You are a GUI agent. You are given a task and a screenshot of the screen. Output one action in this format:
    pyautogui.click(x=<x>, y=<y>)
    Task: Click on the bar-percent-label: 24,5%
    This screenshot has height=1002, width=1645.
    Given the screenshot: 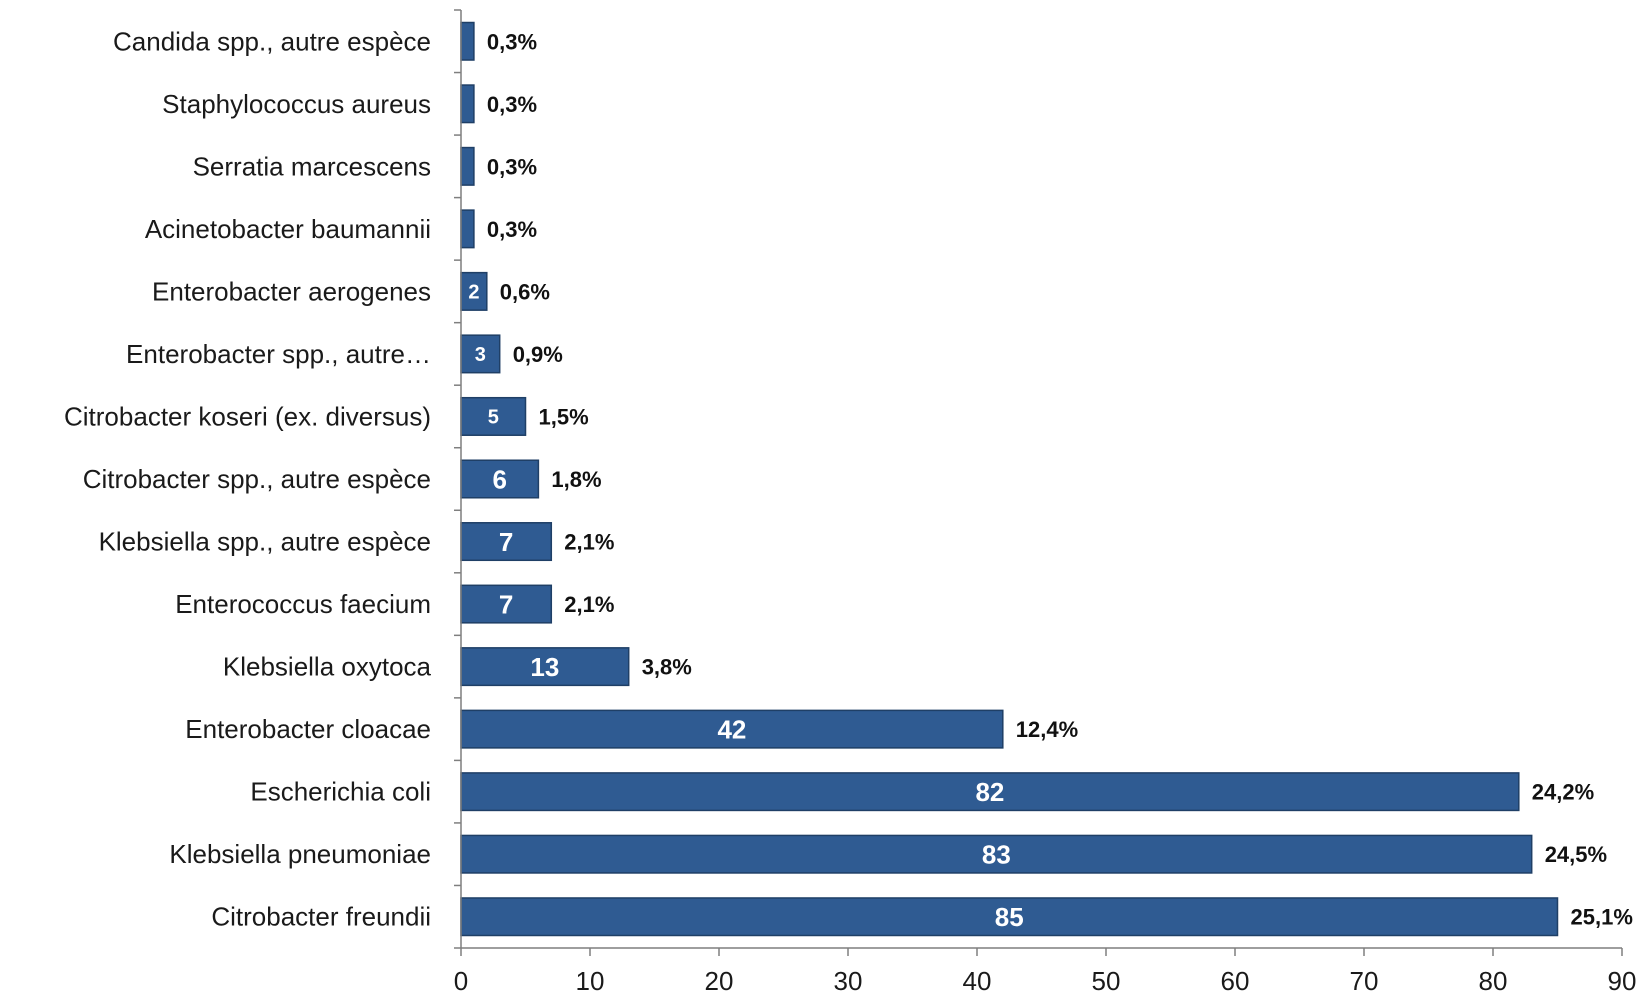 What is the action you would take?
    pyautogui.click(x=1576, y=854)
    